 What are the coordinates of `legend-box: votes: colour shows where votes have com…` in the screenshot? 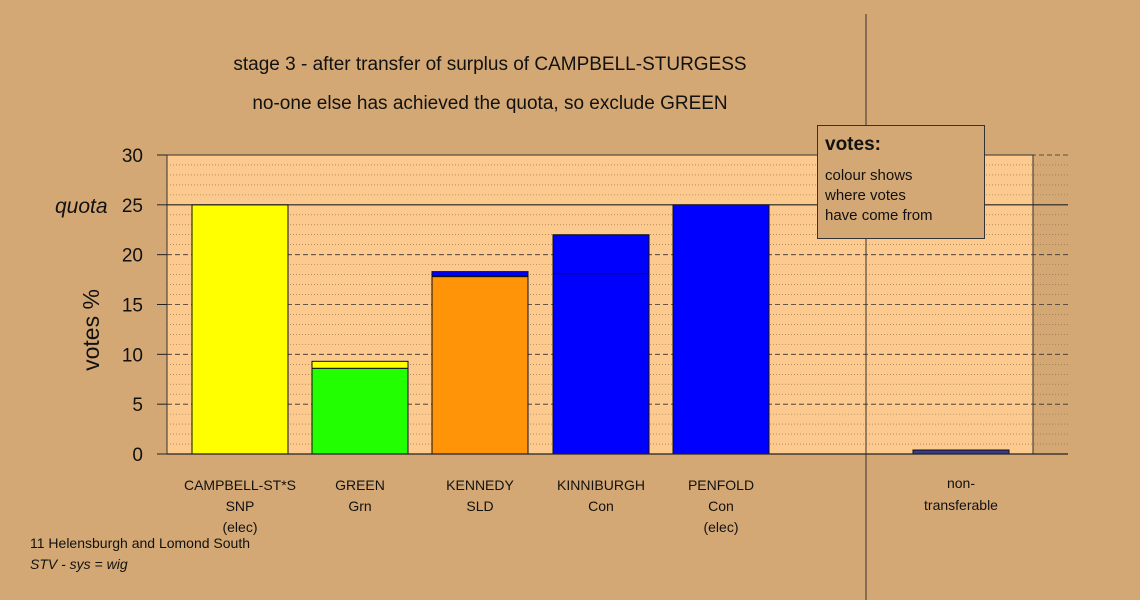 It's located at (901, 182).